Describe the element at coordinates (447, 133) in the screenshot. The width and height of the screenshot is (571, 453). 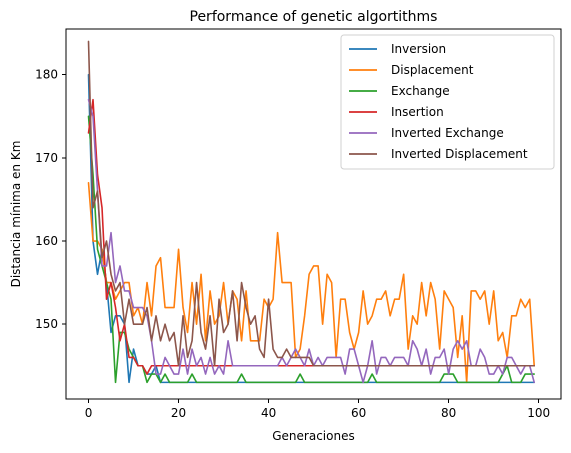
I see `legend-label-inverted-exchange: Inverted Exchange` at that location.